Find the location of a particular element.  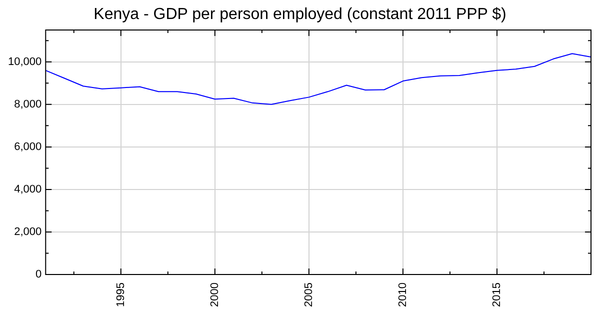

x-tick-label: 2015 is located at coordinates (497, 295).